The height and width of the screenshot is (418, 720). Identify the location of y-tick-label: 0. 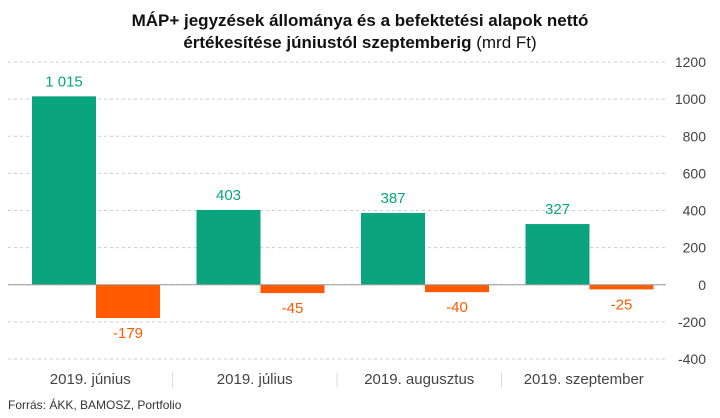
(702, 285).